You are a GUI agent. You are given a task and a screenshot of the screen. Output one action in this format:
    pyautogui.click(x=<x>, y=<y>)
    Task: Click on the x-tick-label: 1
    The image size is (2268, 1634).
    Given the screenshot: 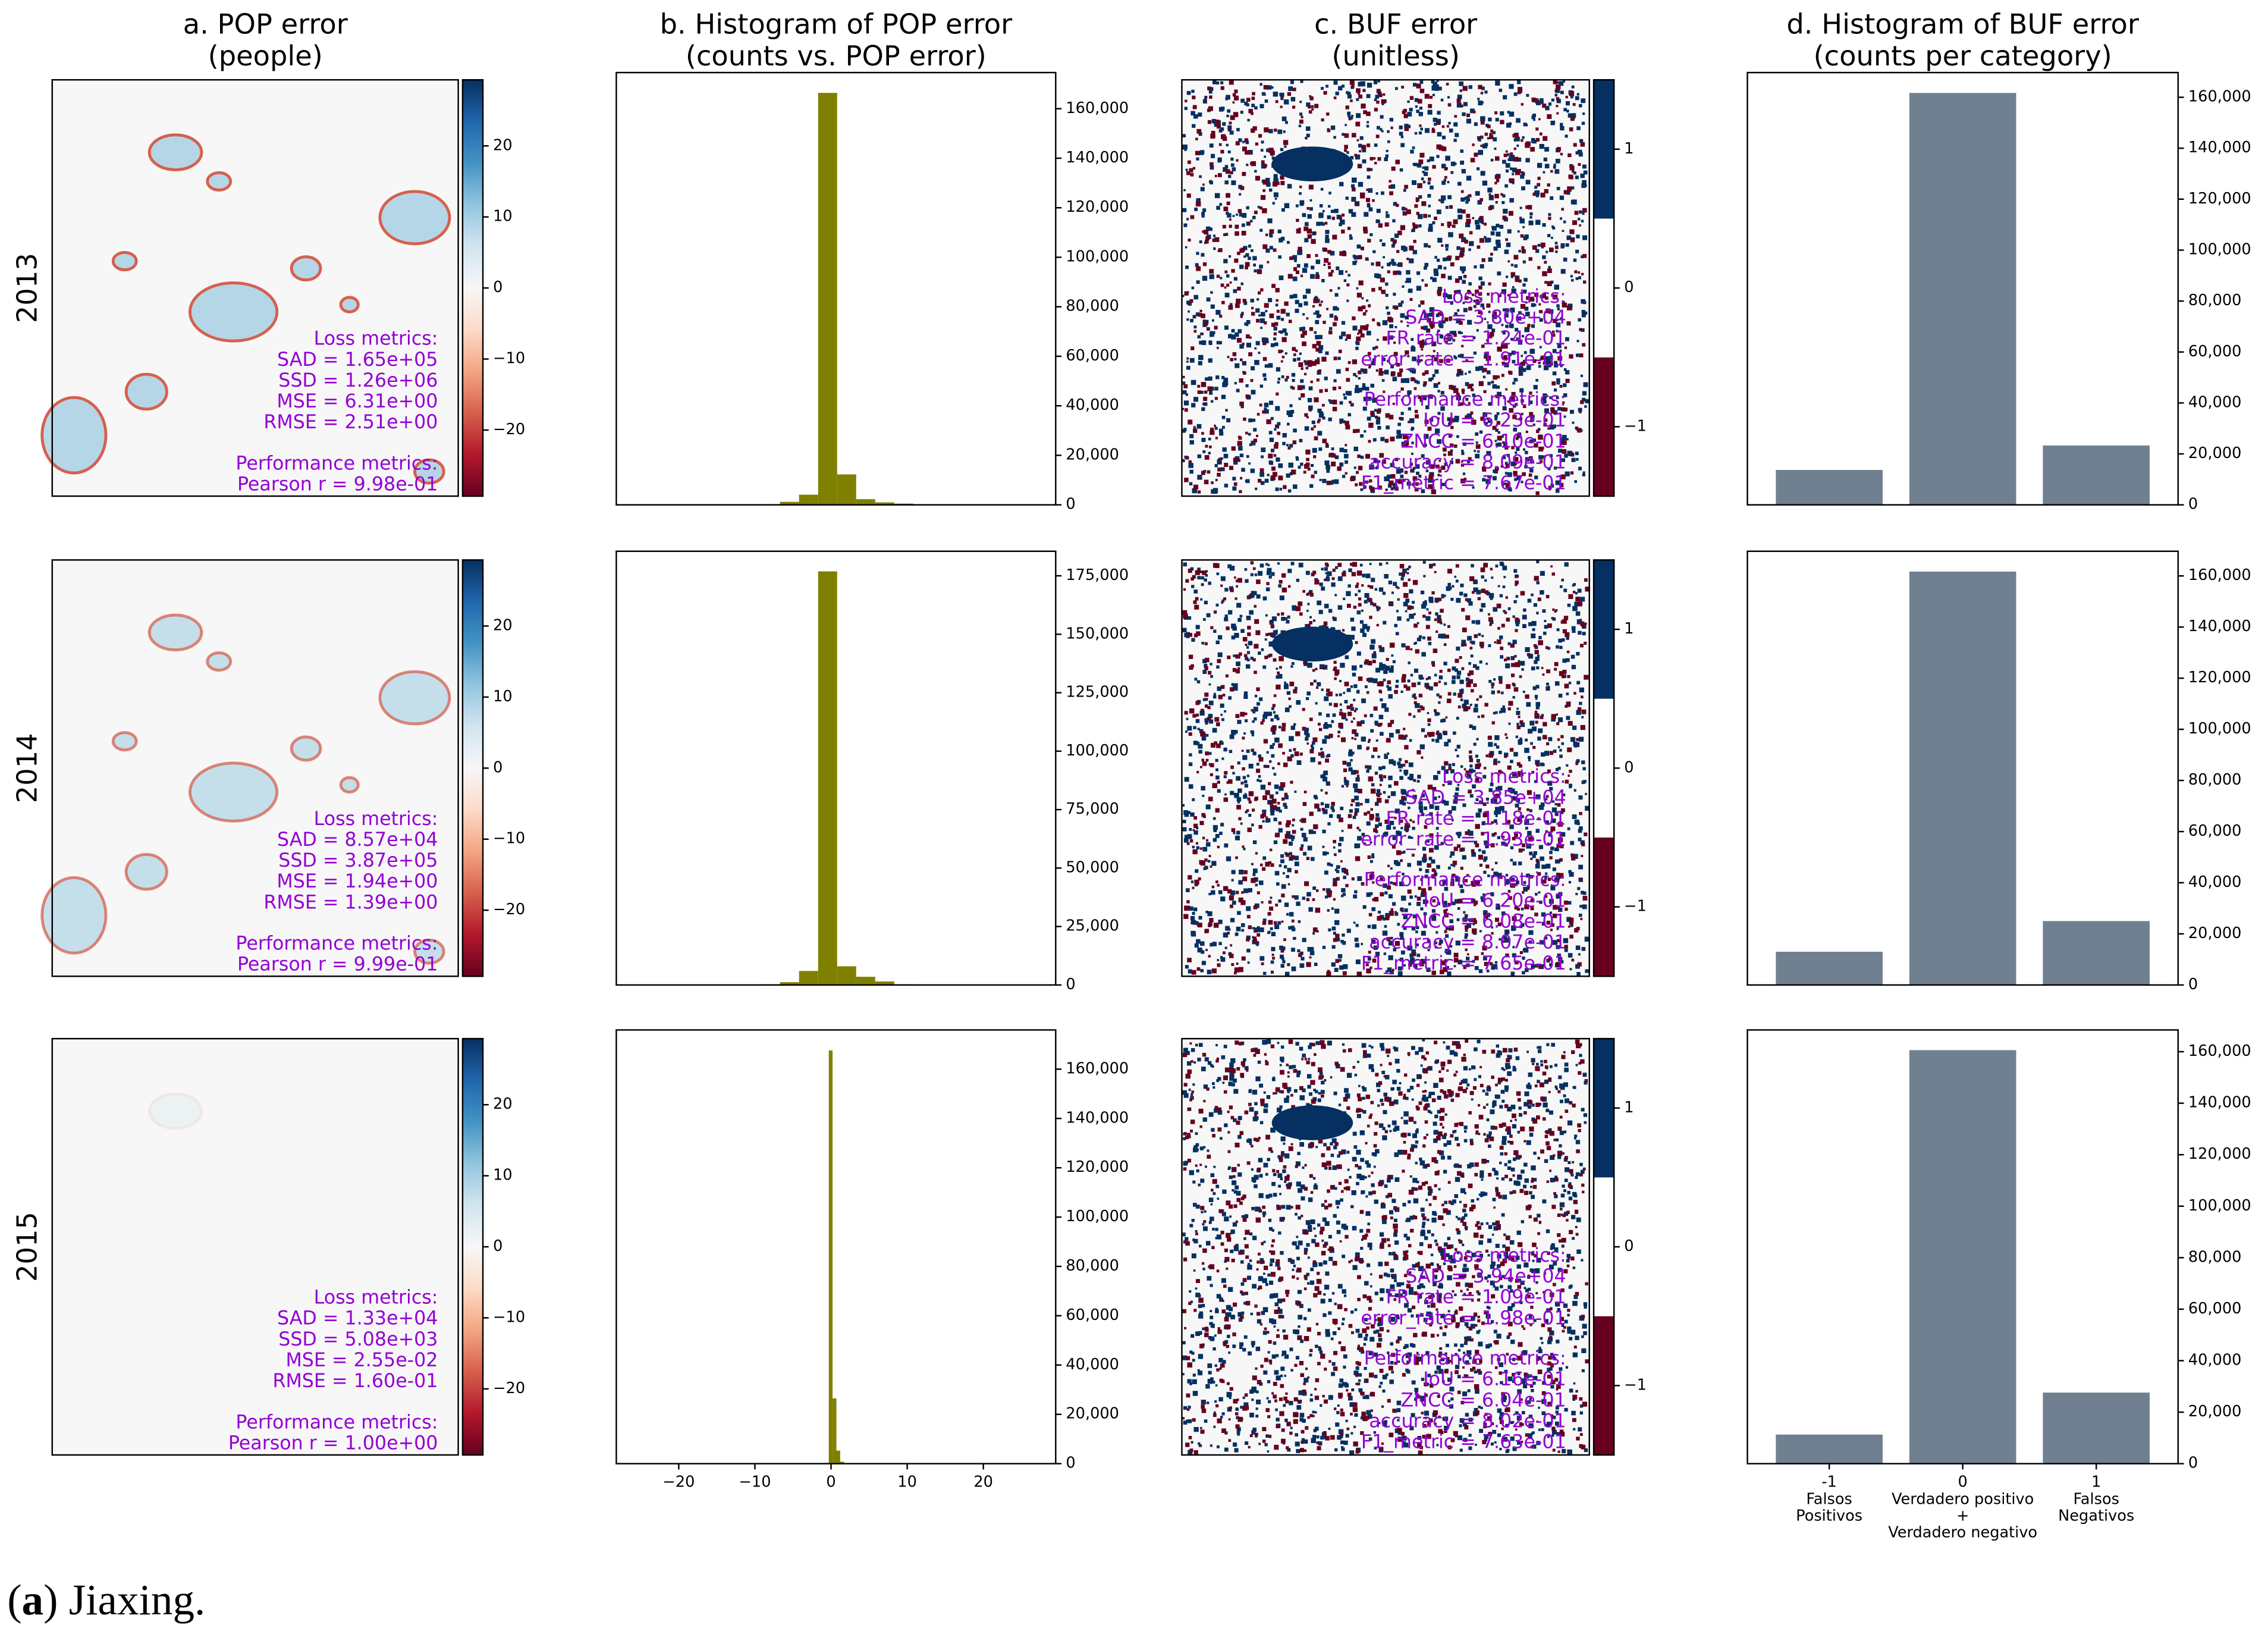 What is the action you would take?
    pyautogui.click(x=2096, y=1482)
    